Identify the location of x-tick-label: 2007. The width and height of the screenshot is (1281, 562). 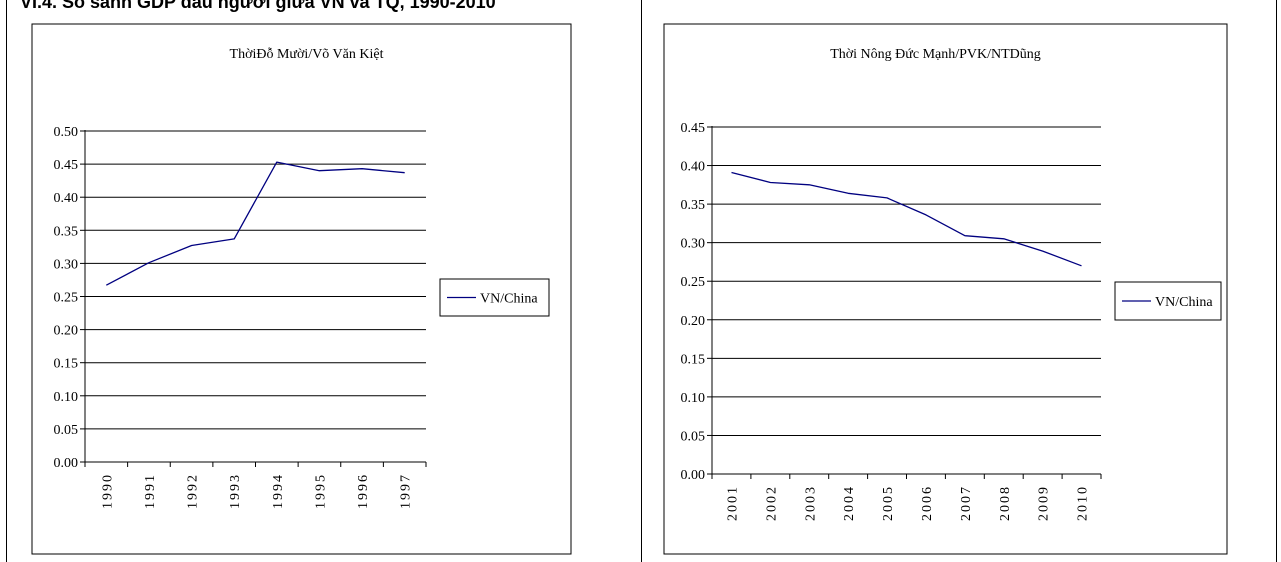
(966, 503).